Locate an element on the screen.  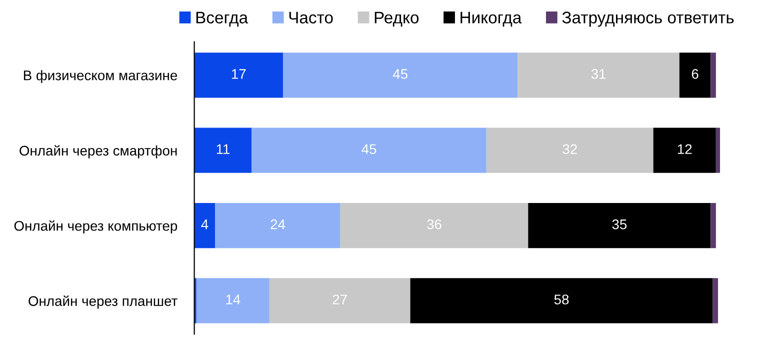
y-tick-label: Онлайн через планшет is located at coordinates (103, 302).